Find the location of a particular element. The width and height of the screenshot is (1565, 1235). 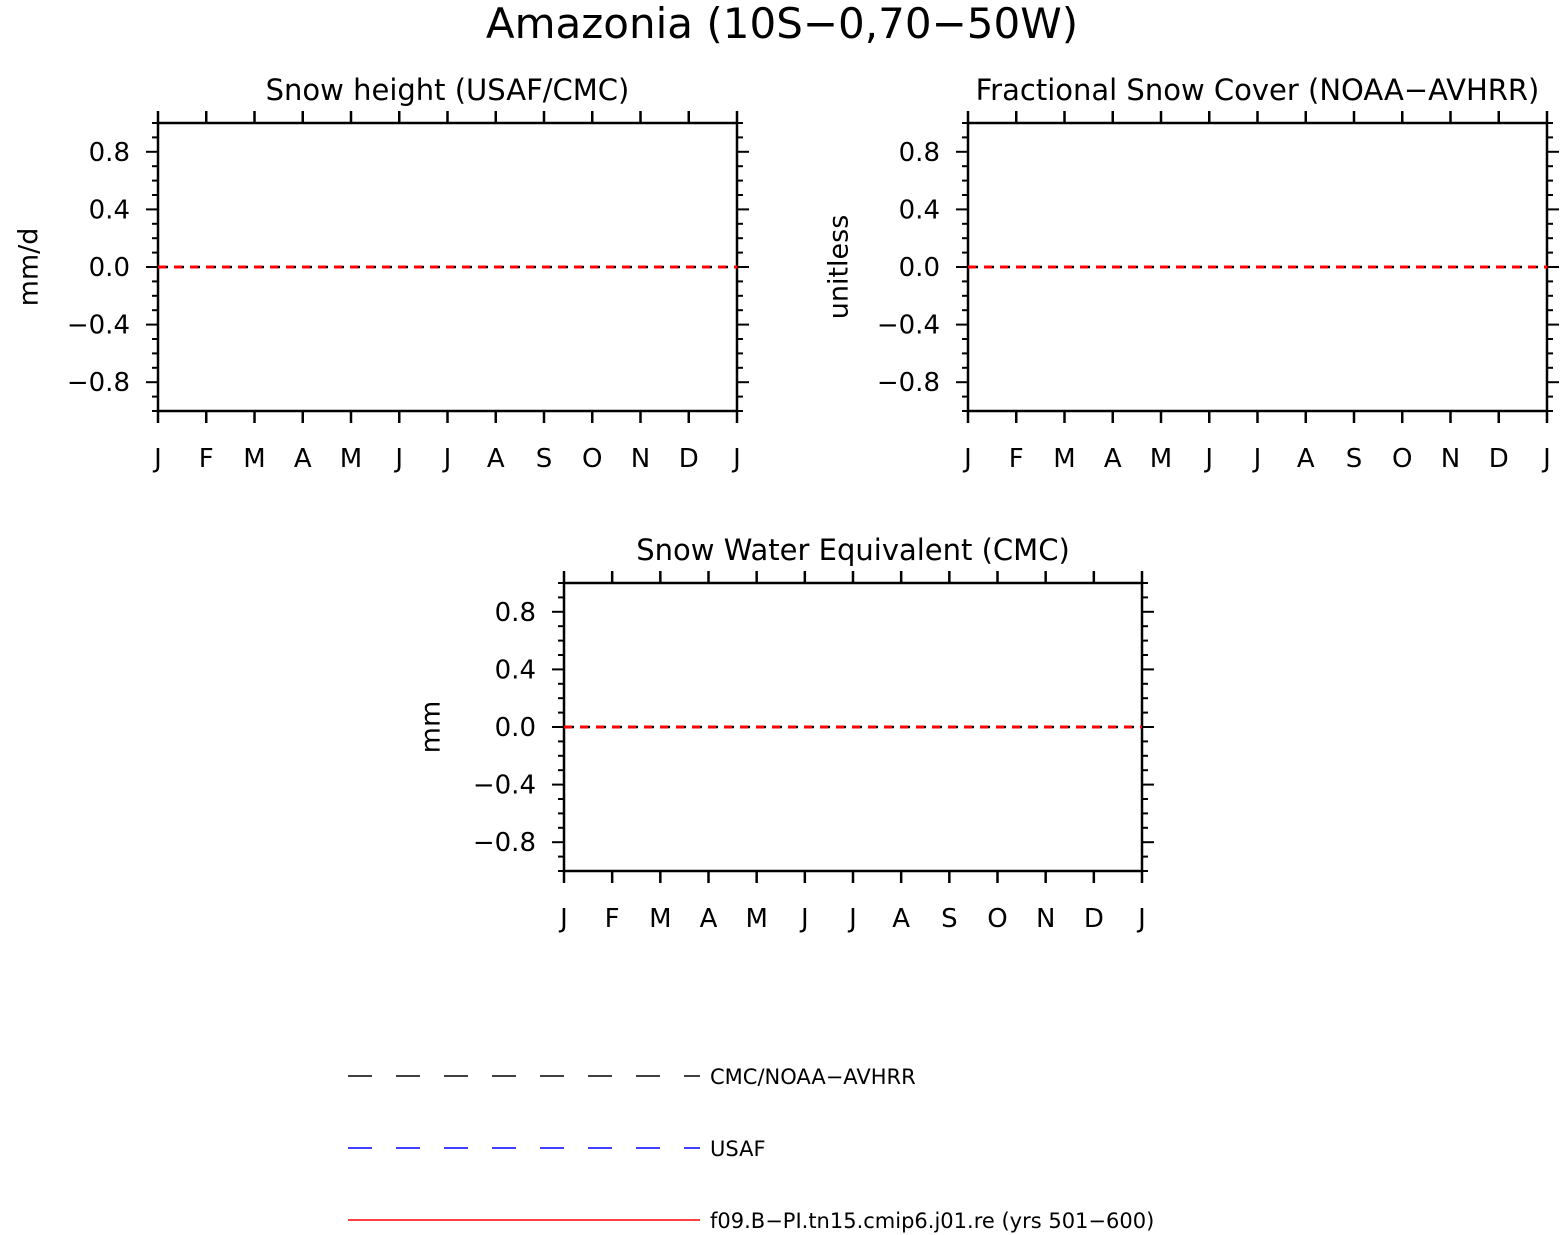

figure-title: Amazonia (10S−0,70−50W) is located at coordinates (782, 24).